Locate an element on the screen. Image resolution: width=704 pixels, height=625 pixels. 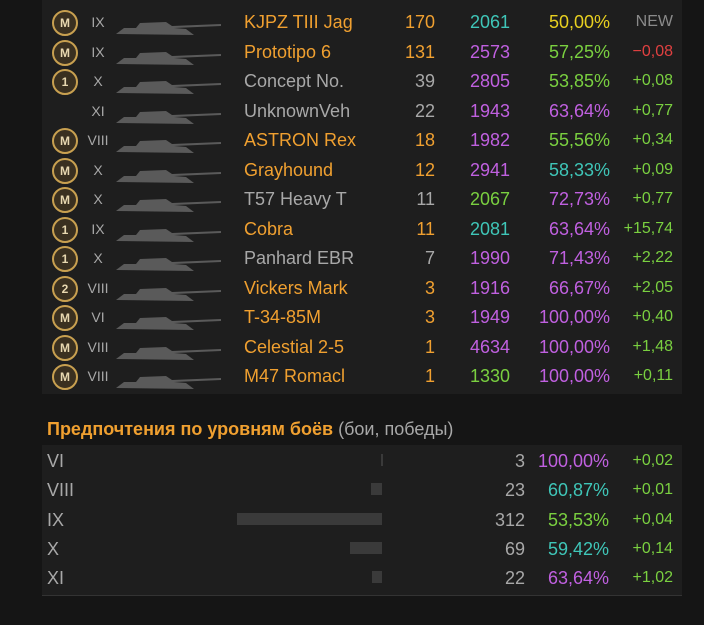
rating: 2805 is located at coordinates (490, 81).